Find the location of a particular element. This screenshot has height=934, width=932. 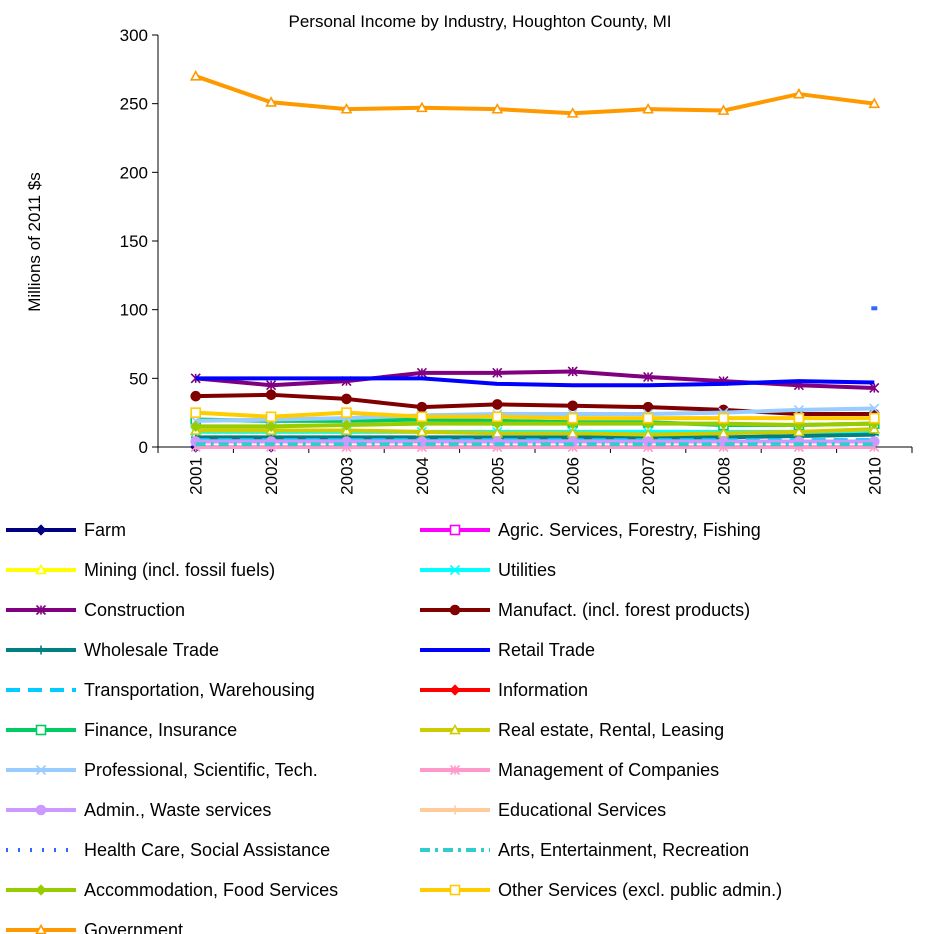

legend-label: Real estate, Rental, Leasing is located at coordinates (611, 730).